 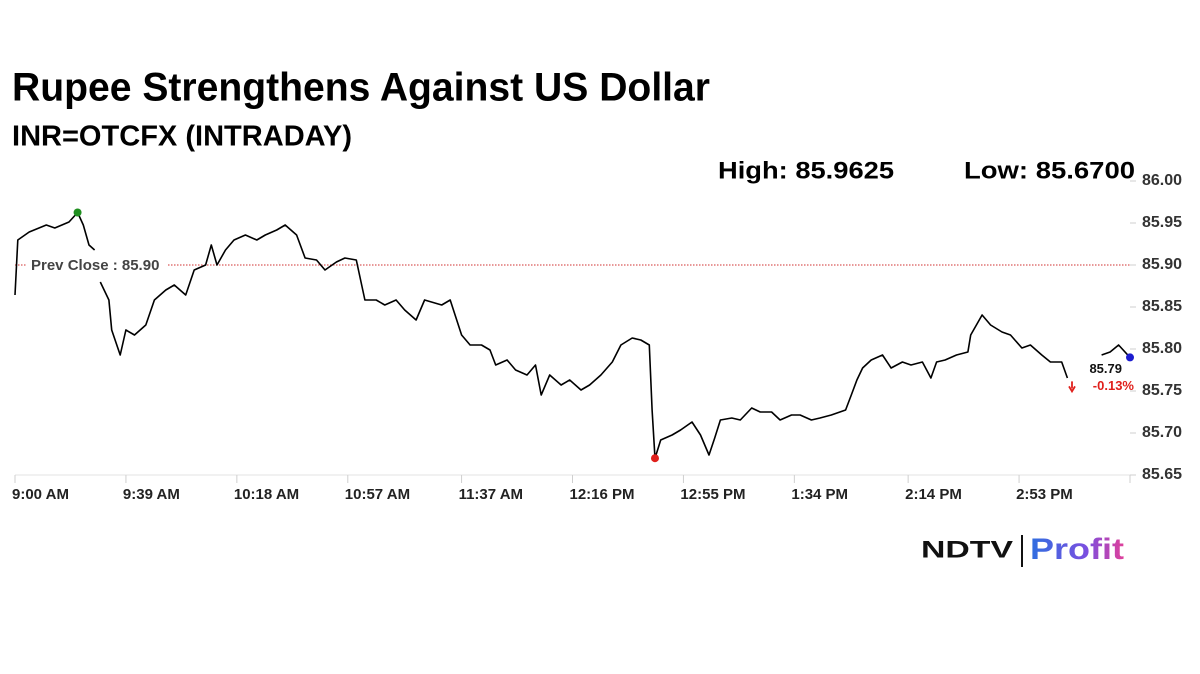 What do you see at coordinates (1130, 357) in the screenshot?
I see `last-marker` at bounding box center [1130, 357].